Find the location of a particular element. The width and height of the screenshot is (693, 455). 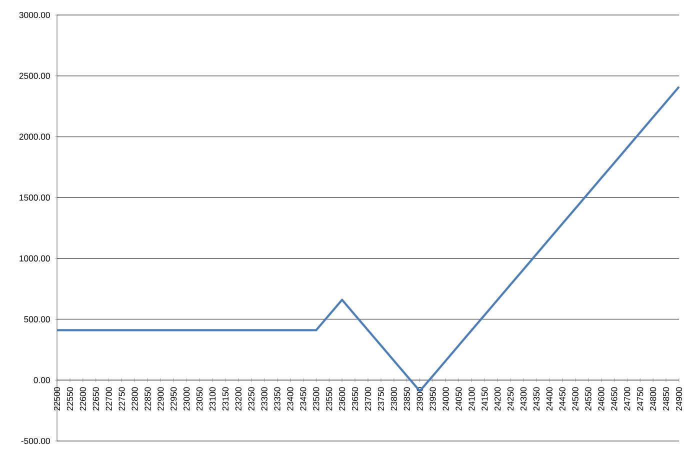

x-tick-label: 23650 is located at coordinates (355, 399).